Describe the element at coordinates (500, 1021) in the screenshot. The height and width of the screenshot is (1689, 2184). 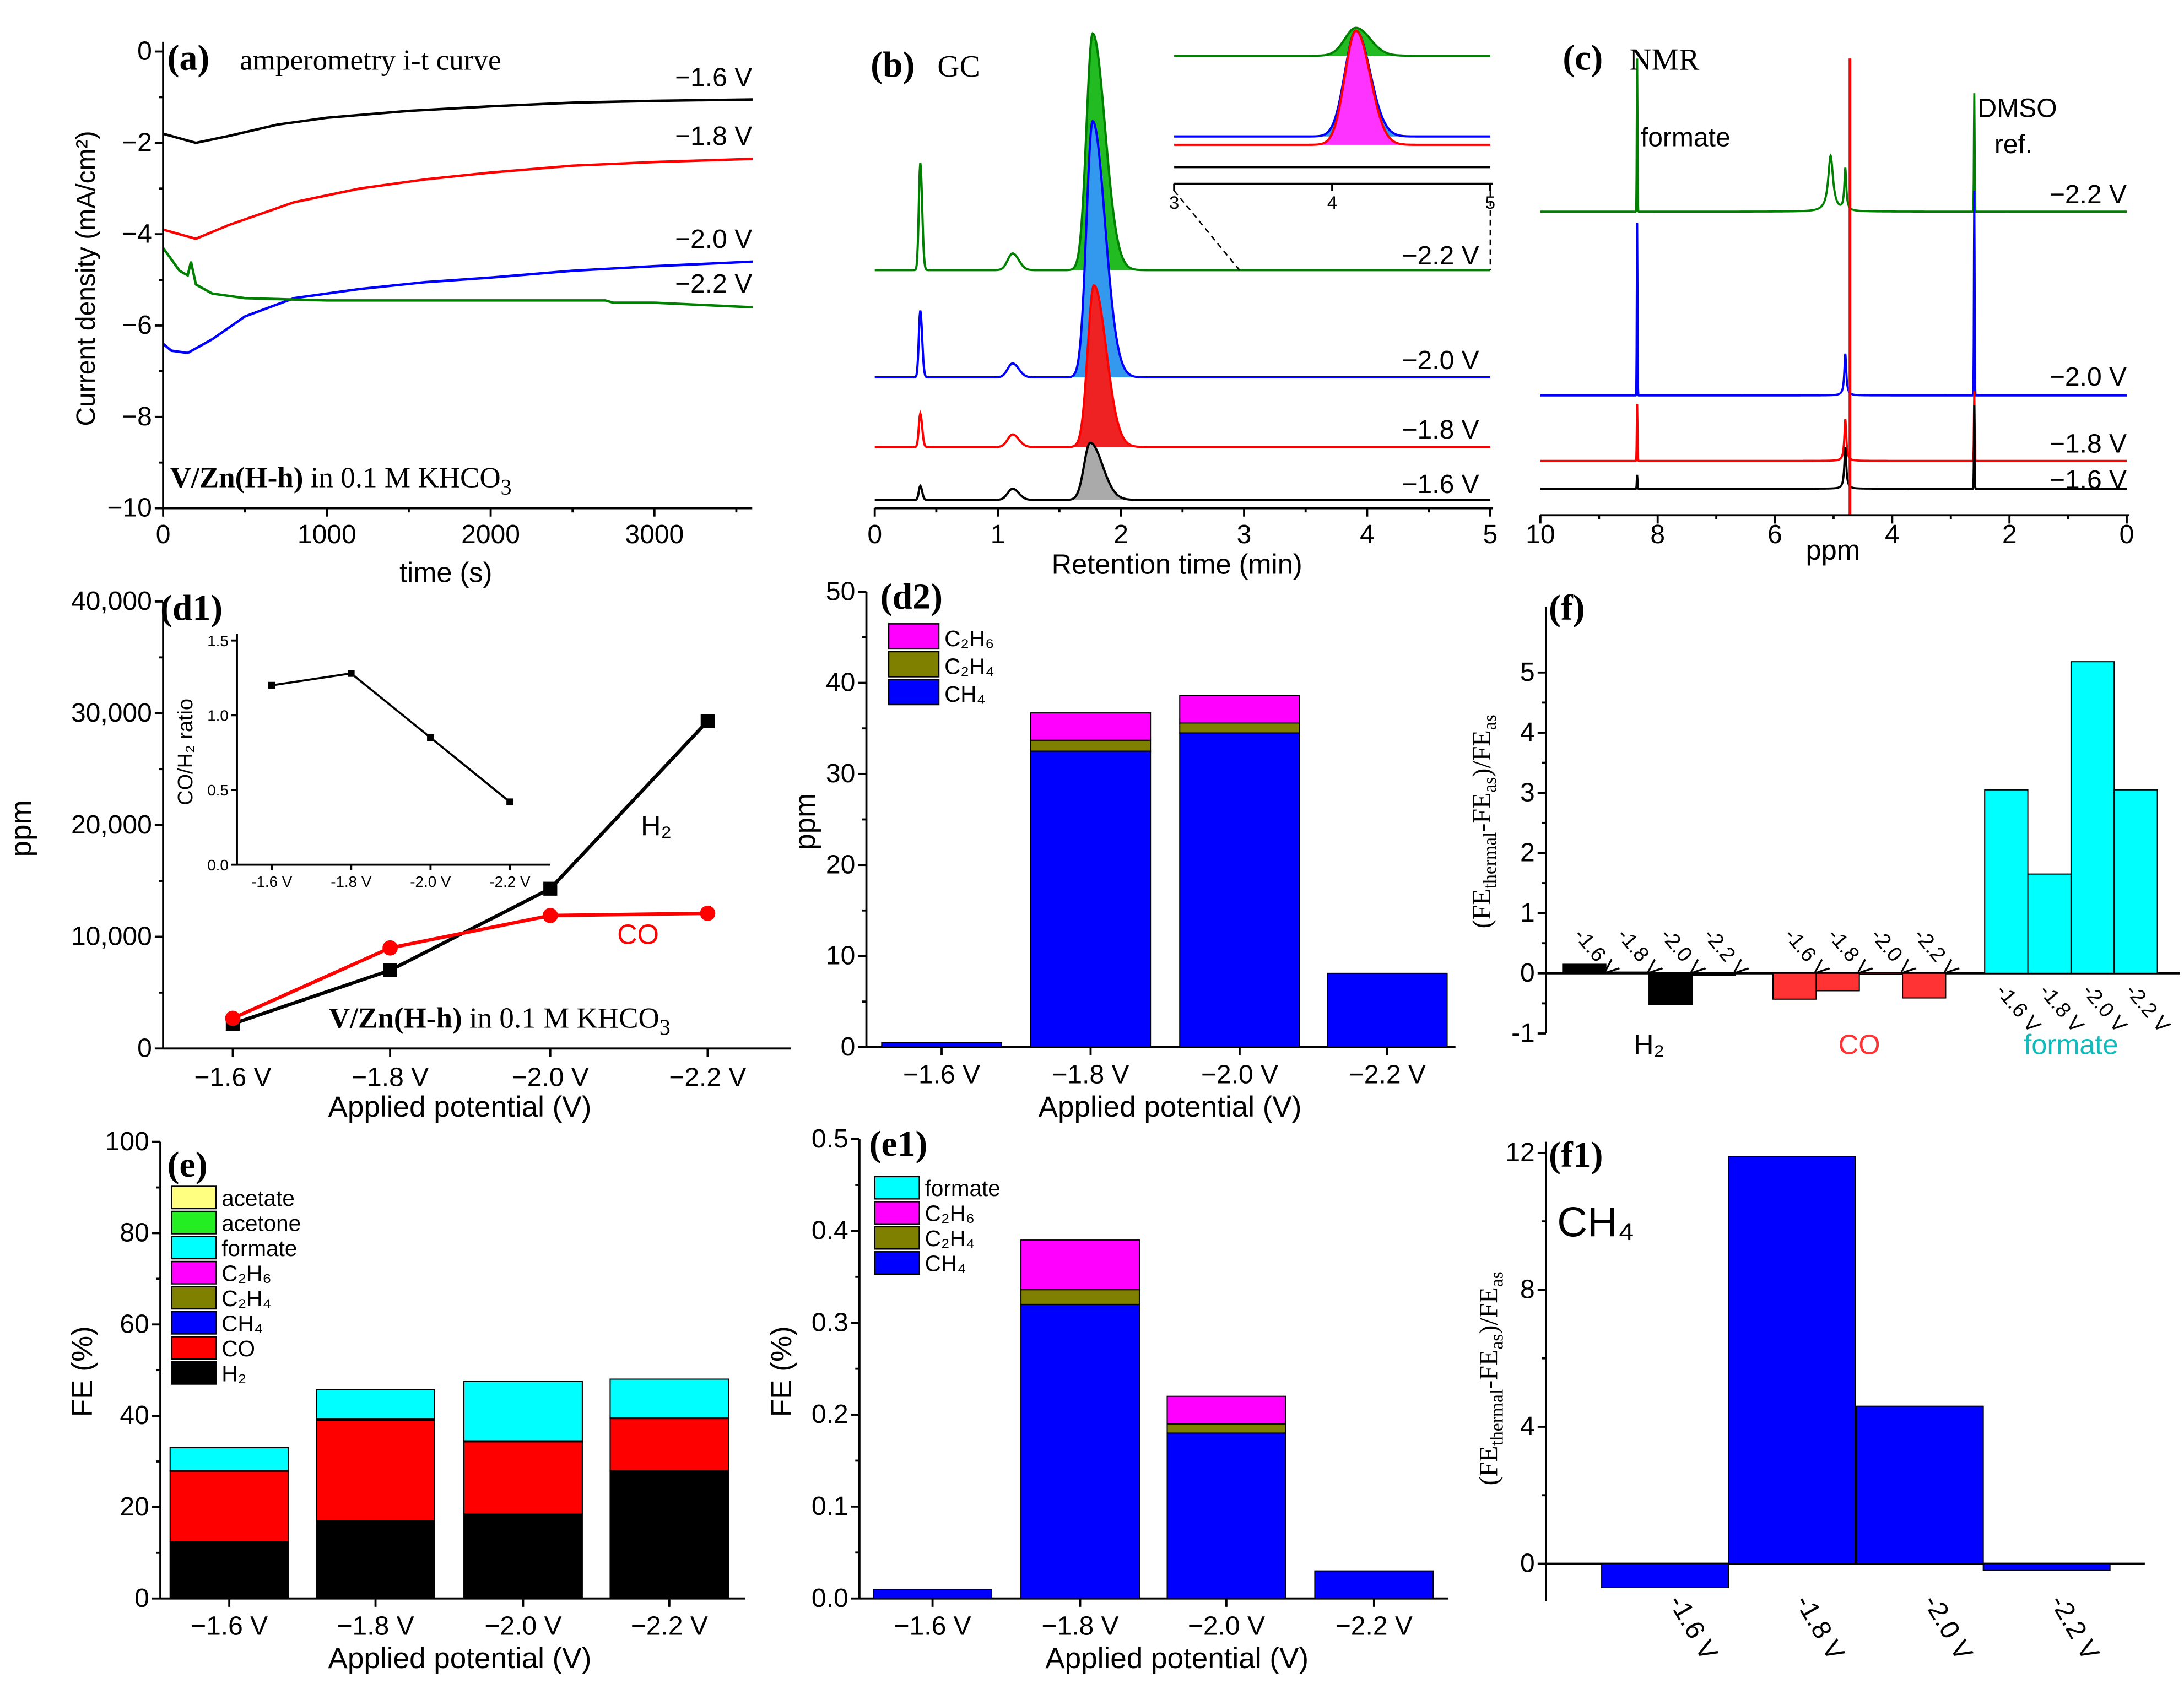
I see `panel-d1-sample-label: V/Zn(H-h) in 0.1 M KHCO3` at that location.